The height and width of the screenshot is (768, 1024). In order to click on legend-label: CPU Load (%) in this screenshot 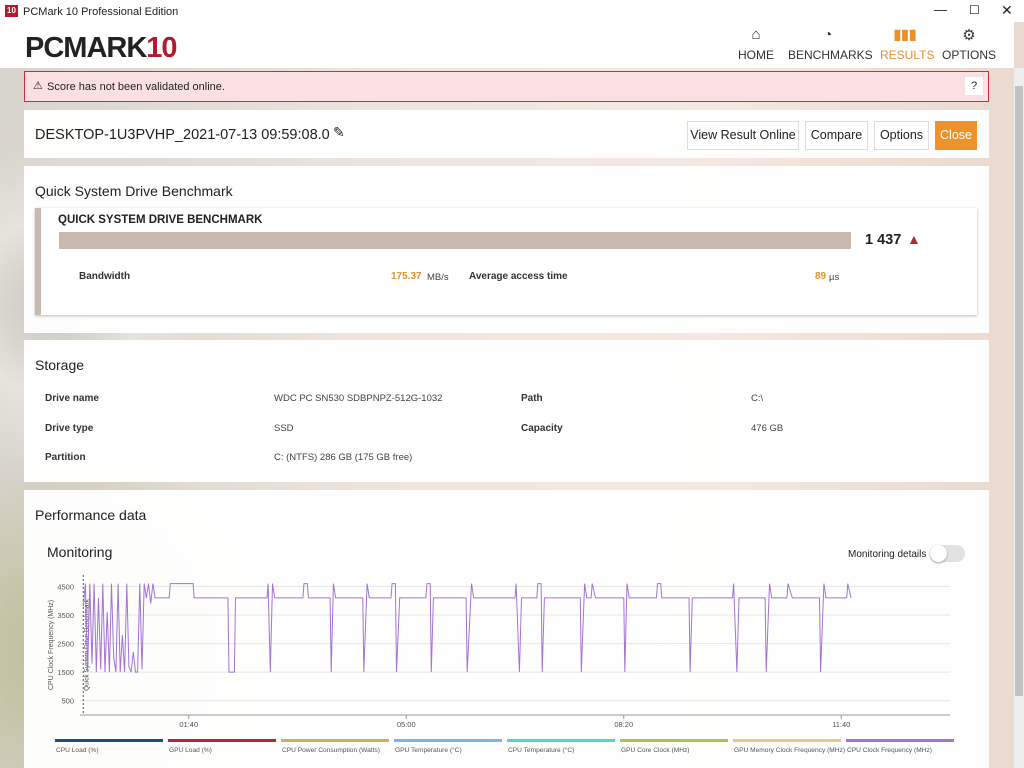, I will do `click(77, 750)`.